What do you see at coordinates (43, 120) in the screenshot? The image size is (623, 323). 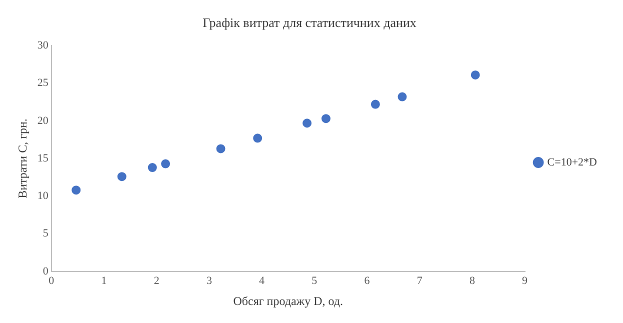 I see `y-tick-label: 20` at bounding box center [43, 120].